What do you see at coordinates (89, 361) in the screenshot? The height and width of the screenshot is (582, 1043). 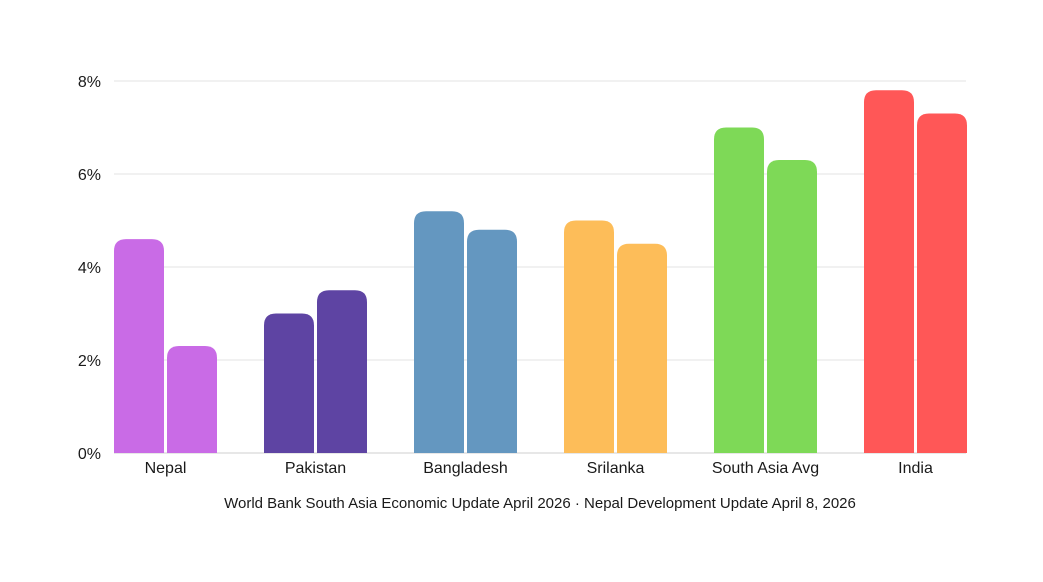 I see `y-tick-label: 2%` at bounding box center [89, 361].